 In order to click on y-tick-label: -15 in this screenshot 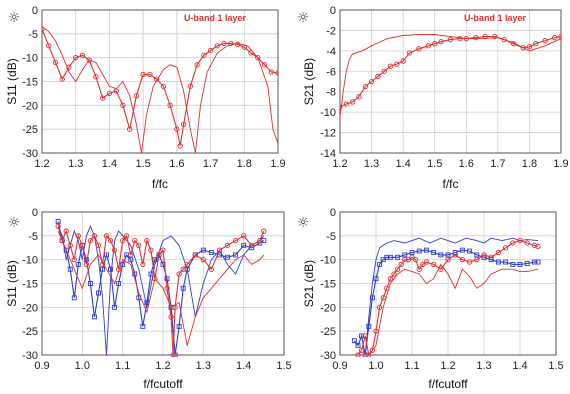, I will do `click(328, 285)`.